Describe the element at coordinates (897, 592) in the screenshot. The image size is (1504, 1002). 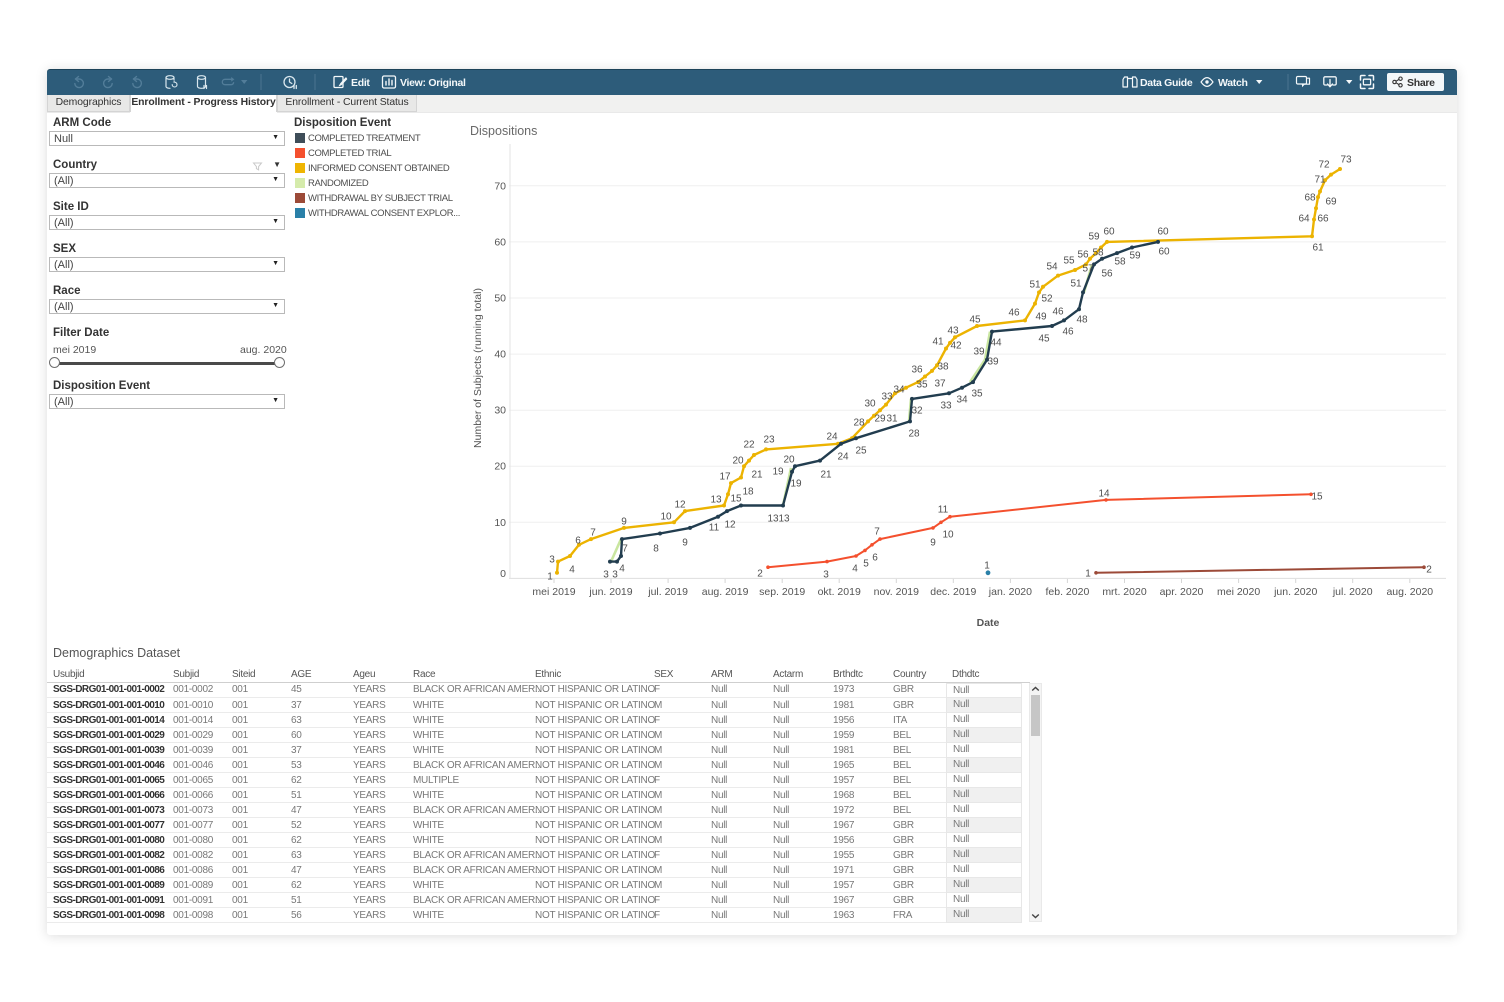
I see `svg-text: nov. 2019` at that location.